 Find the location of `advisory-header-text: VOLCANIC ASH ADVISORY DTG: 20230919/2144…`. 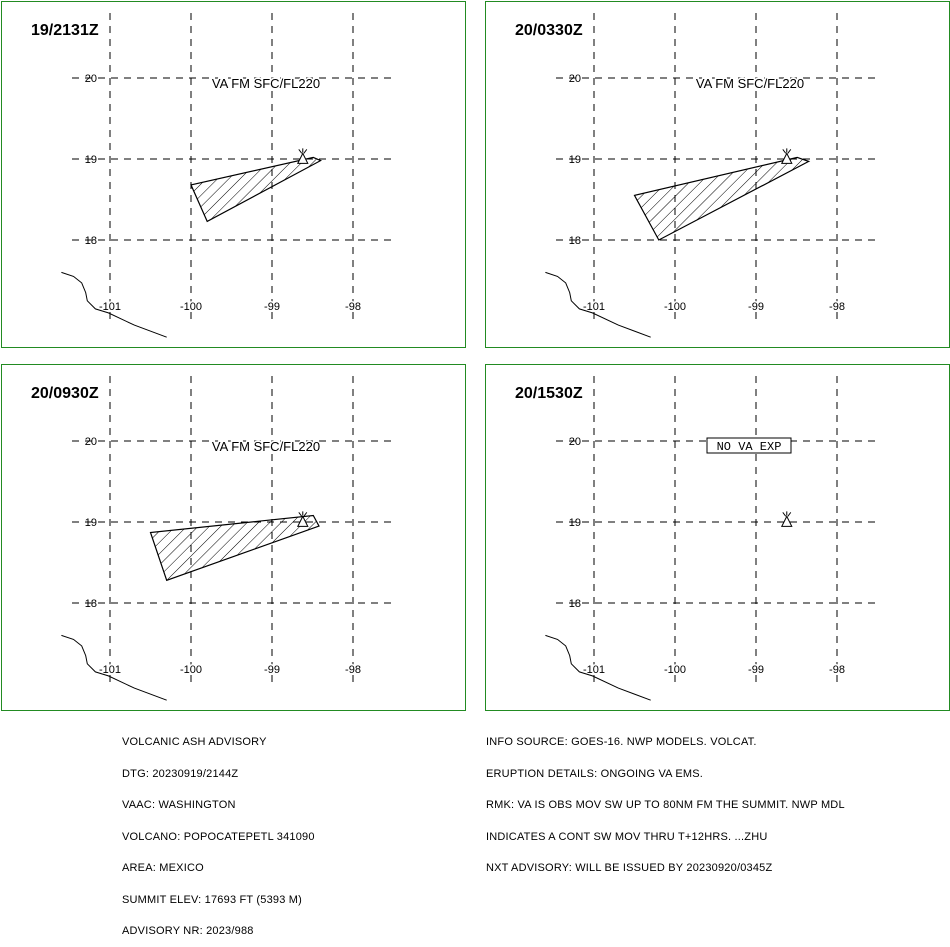

advisory-header-text: VOLCANIC ASH ADVISORY DTG: 20230919/2144… is located at coordinates (218, 831).